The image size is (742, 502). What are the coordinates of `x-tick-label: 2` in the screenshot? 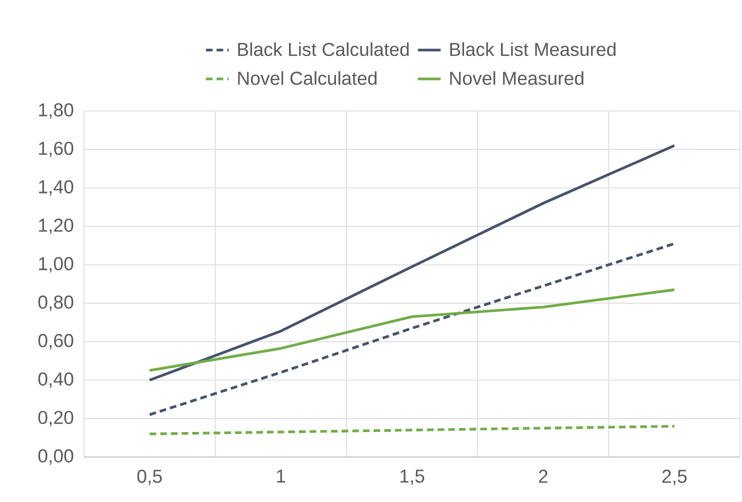 It's located at (543, 476).